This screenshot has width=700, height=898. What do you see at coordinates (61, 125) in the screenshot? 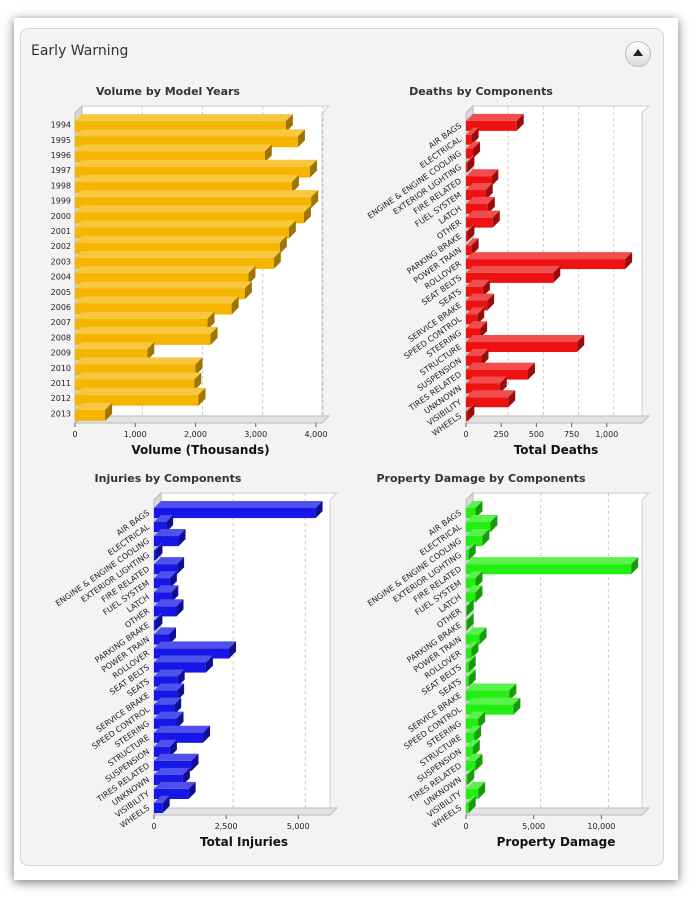
I see `y-category-label: 1994` at bounding box center [61, 125].